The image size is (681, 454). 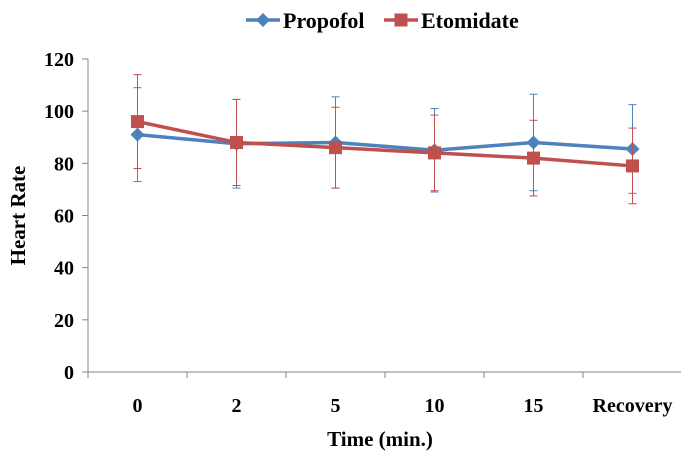 What do you see at coordinates (401, 20) in the screenshot?
I see `legend-marker-square` at bounding box center [401, 20].